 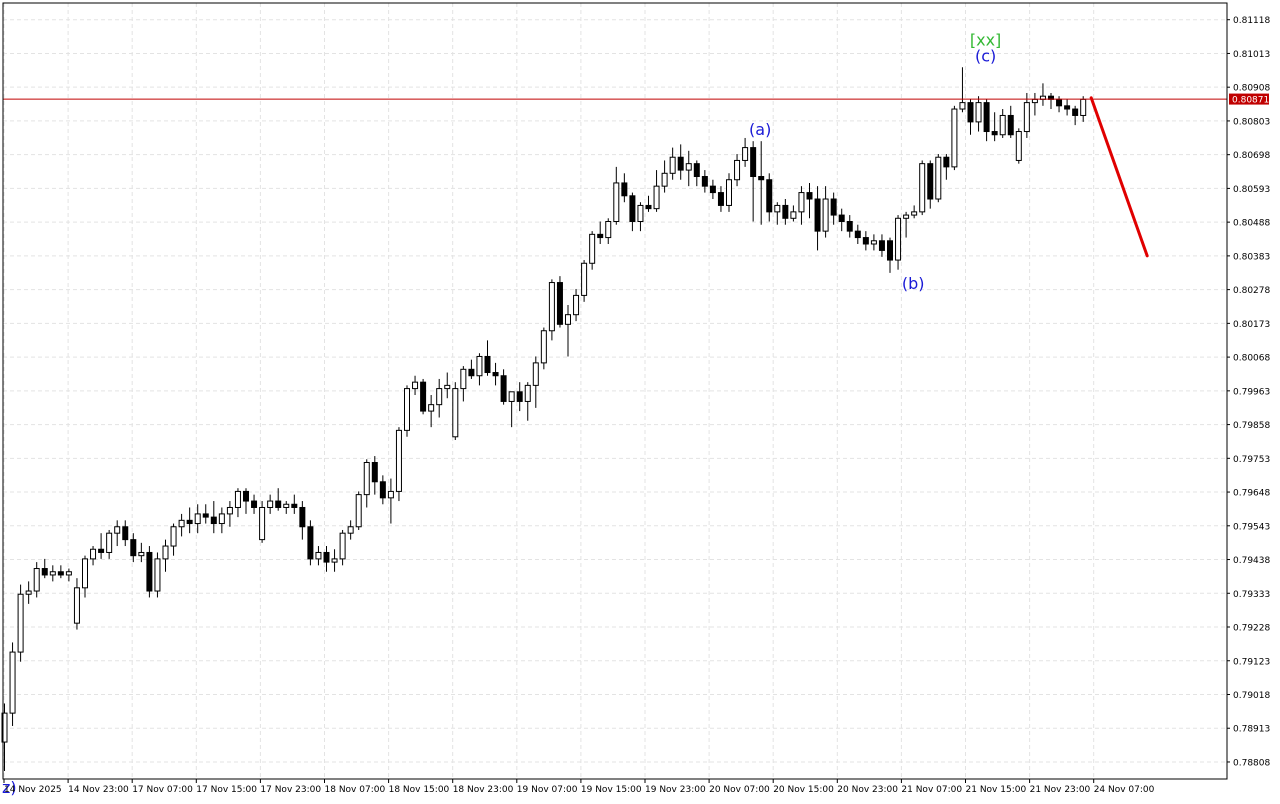 What do you see at coordinates (483, 790) in the screenshot?
I see `time-tick-label: 18 Nov 23:00` at bounding box center [483, 790].